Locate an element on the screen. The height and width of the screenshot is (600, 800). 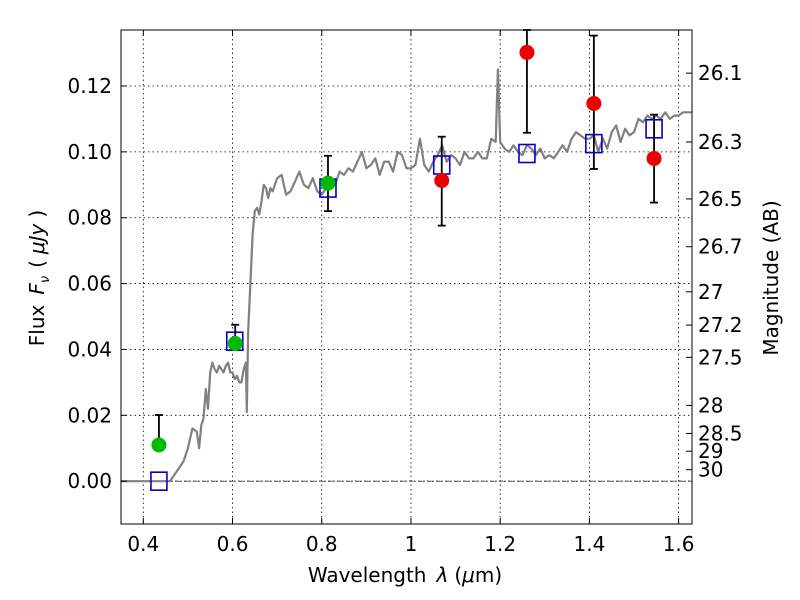
x-tick-labels: 0.4 0.6 0.8 1 1.2 1.4 1.6 is located at coordinates (410, 544).